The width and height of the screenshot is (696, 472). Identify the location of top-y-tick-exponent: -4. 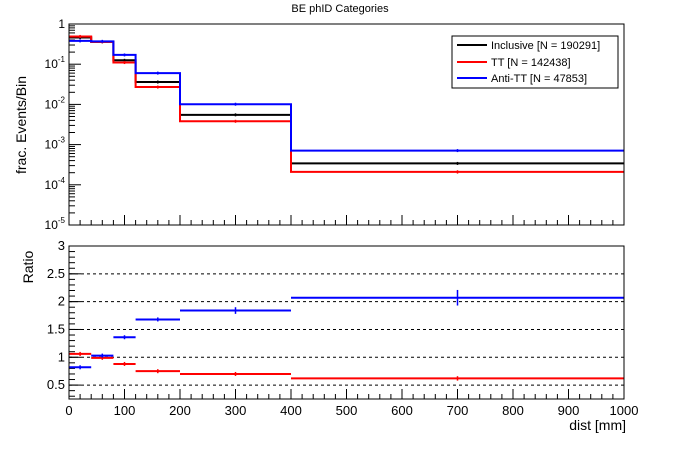
(62, 180).